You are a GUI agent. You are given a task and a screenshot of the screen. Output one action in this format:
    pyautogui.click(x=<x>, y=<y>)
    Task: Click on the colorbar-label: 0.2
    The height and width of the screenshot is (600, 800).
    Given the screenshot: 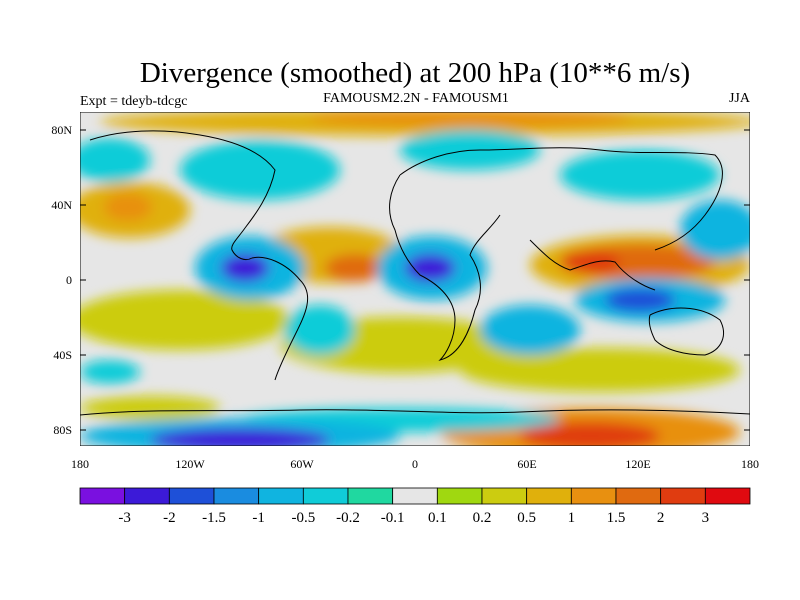 What is the action you would take?
    pyautogui.click(x=482, y=518)
    